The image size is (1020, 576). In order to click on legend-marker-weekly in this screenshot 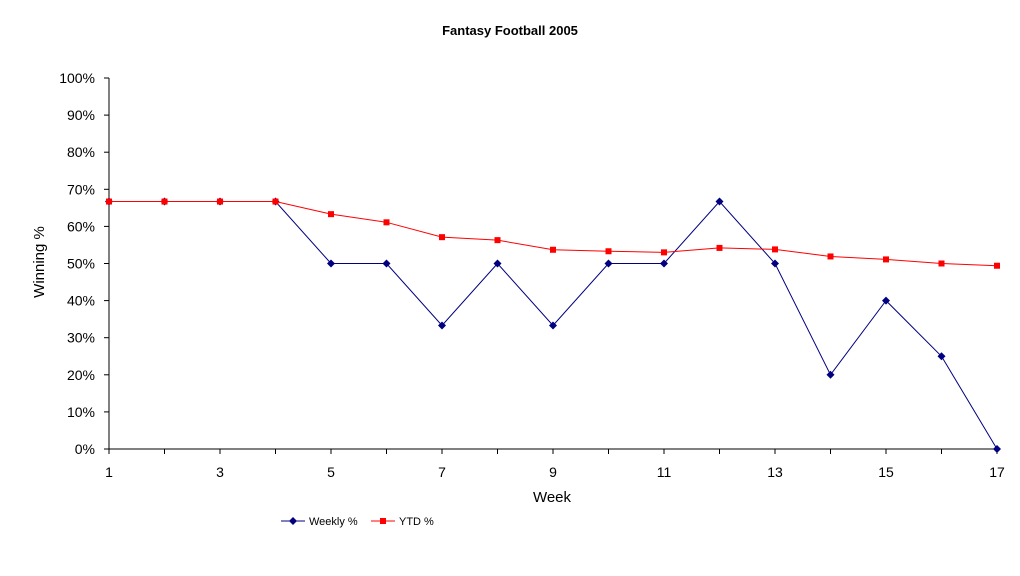, I will do `click(293, 521)`.